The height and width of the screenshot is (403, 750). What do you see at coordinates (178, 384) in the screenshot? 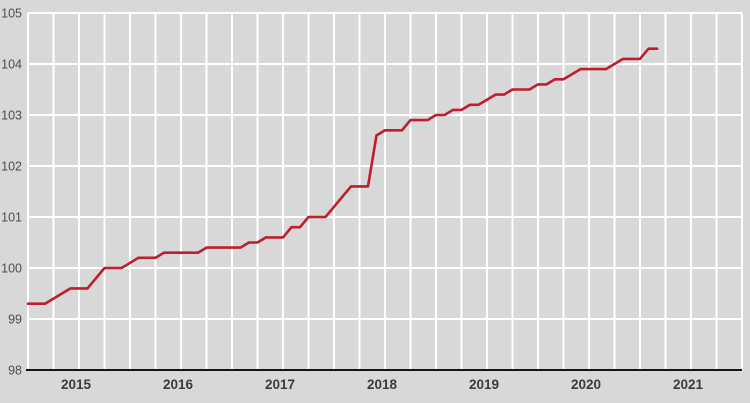
I see `x-tick-label: 2016` at bounding box center [178, 384].